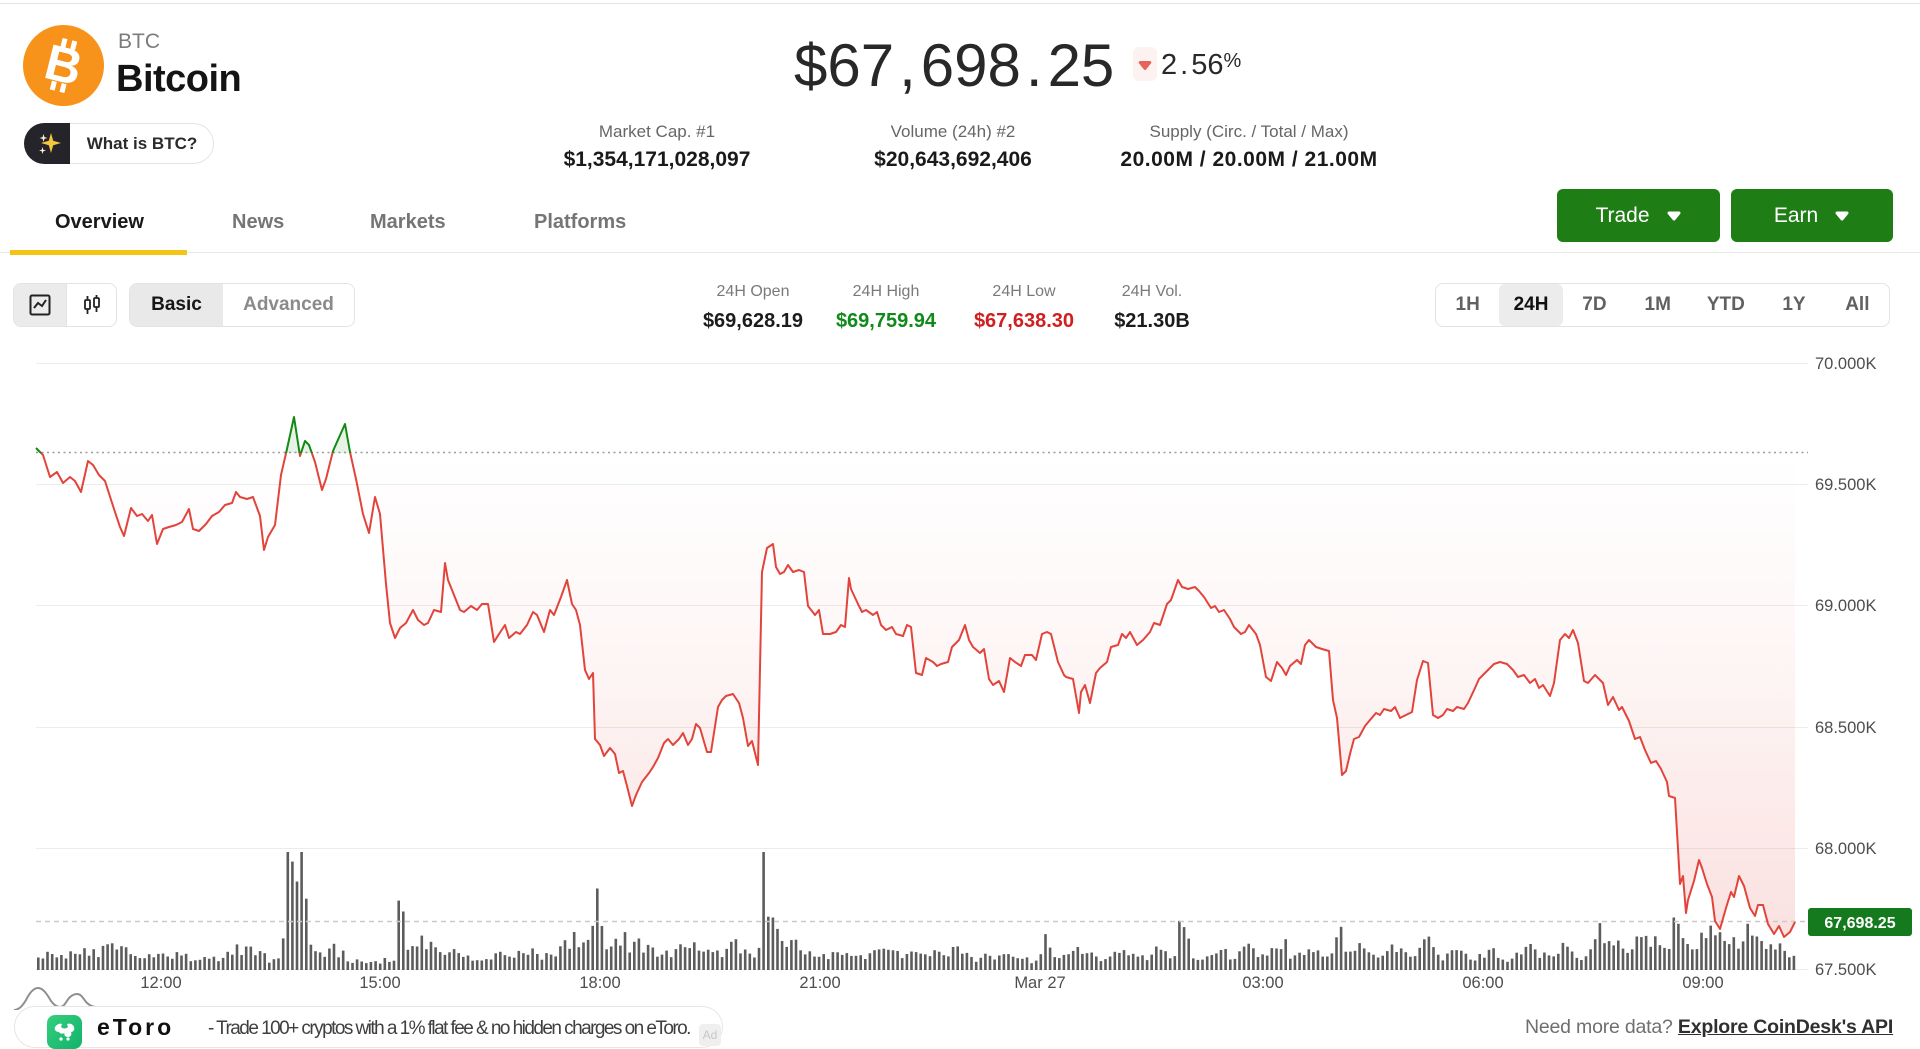 This screenshot has height=1049, width=1920. What do you see at coordinates (599, 983) in the screenshot?
I see `svg-text: 18:00` at bounding box center [599, 983].